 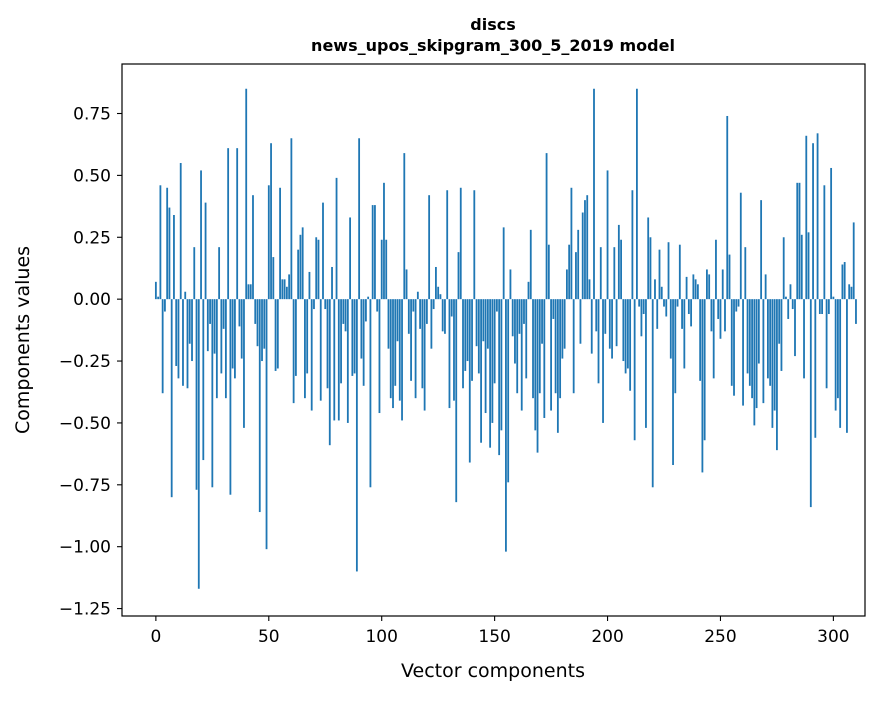 What do you see at coordinates (493, 45) in the screenshot?
I see `chart-subtitle: news_upos_skipgram_300_5_2019 model` at bounding box center [493, 45].